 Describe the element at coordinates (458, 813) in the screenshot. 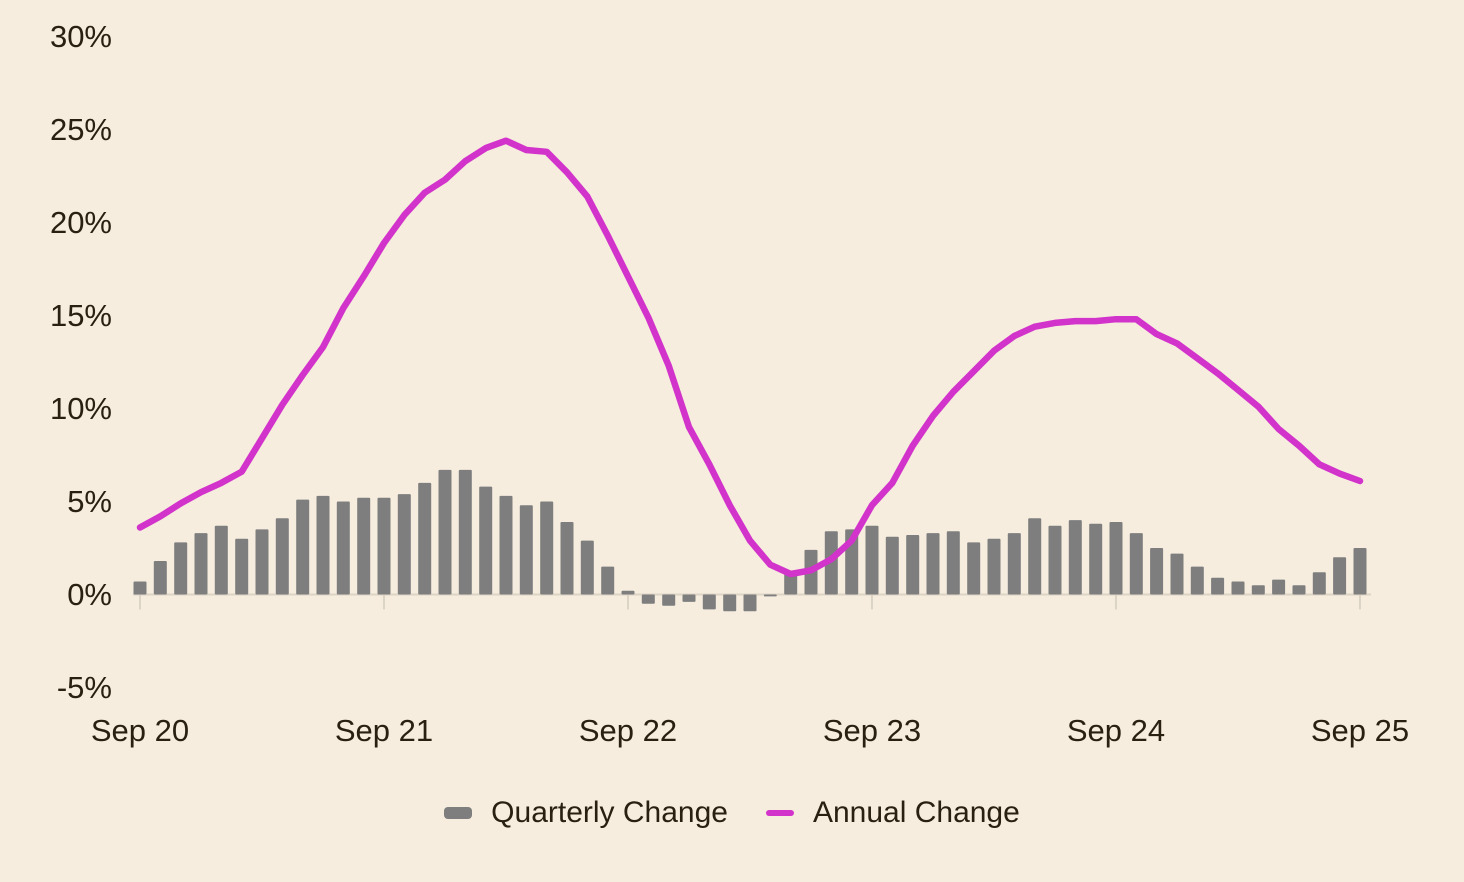

I see `legend-bar-swatch-icon` at that location.